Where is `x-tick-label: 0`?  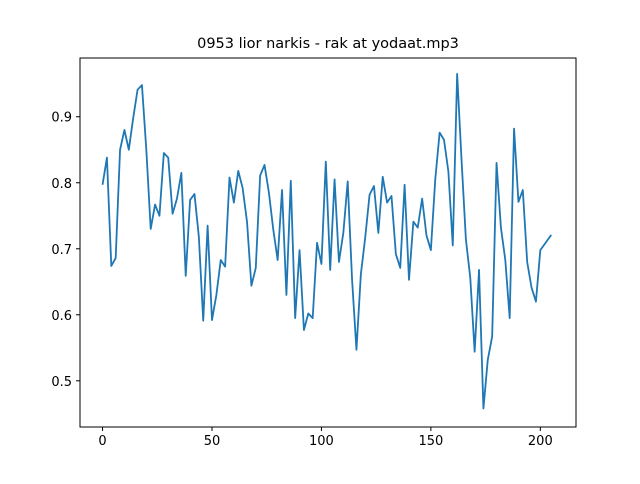
x-tick-label: 0 is located at coordinates (102, 441).